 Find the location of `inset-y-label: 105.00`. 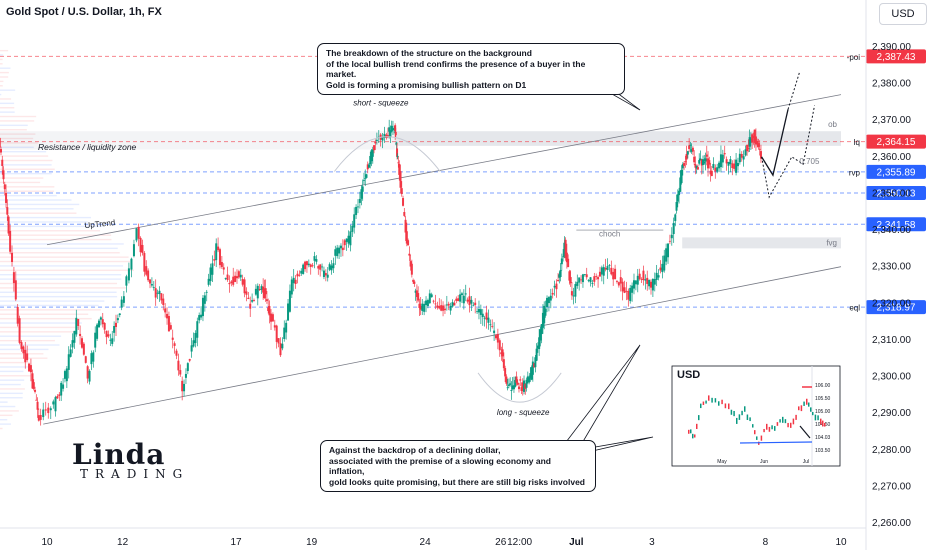

inset-y-label: 105.00 is located at coordinates (823, 412).